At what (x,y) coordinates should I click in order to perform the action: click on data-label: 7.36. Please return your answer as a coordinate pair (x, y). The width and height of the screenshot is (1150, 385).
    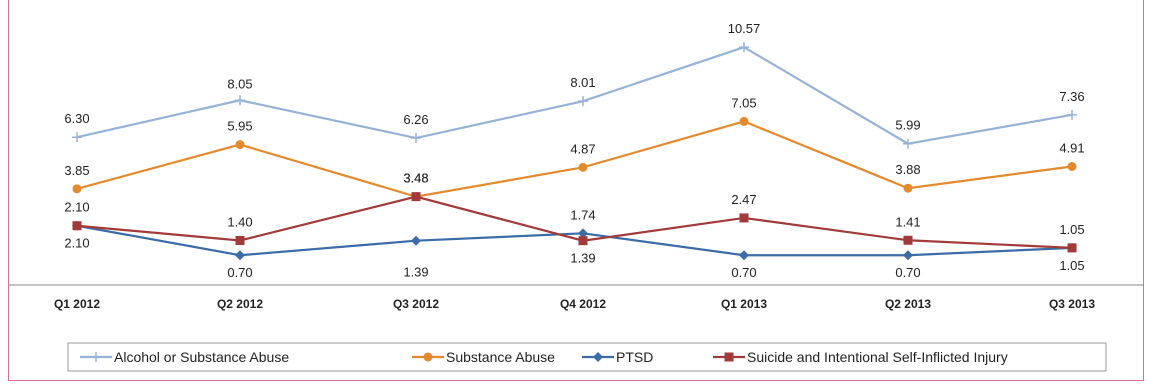
    Looking at the image, I should click on (1071, 96).